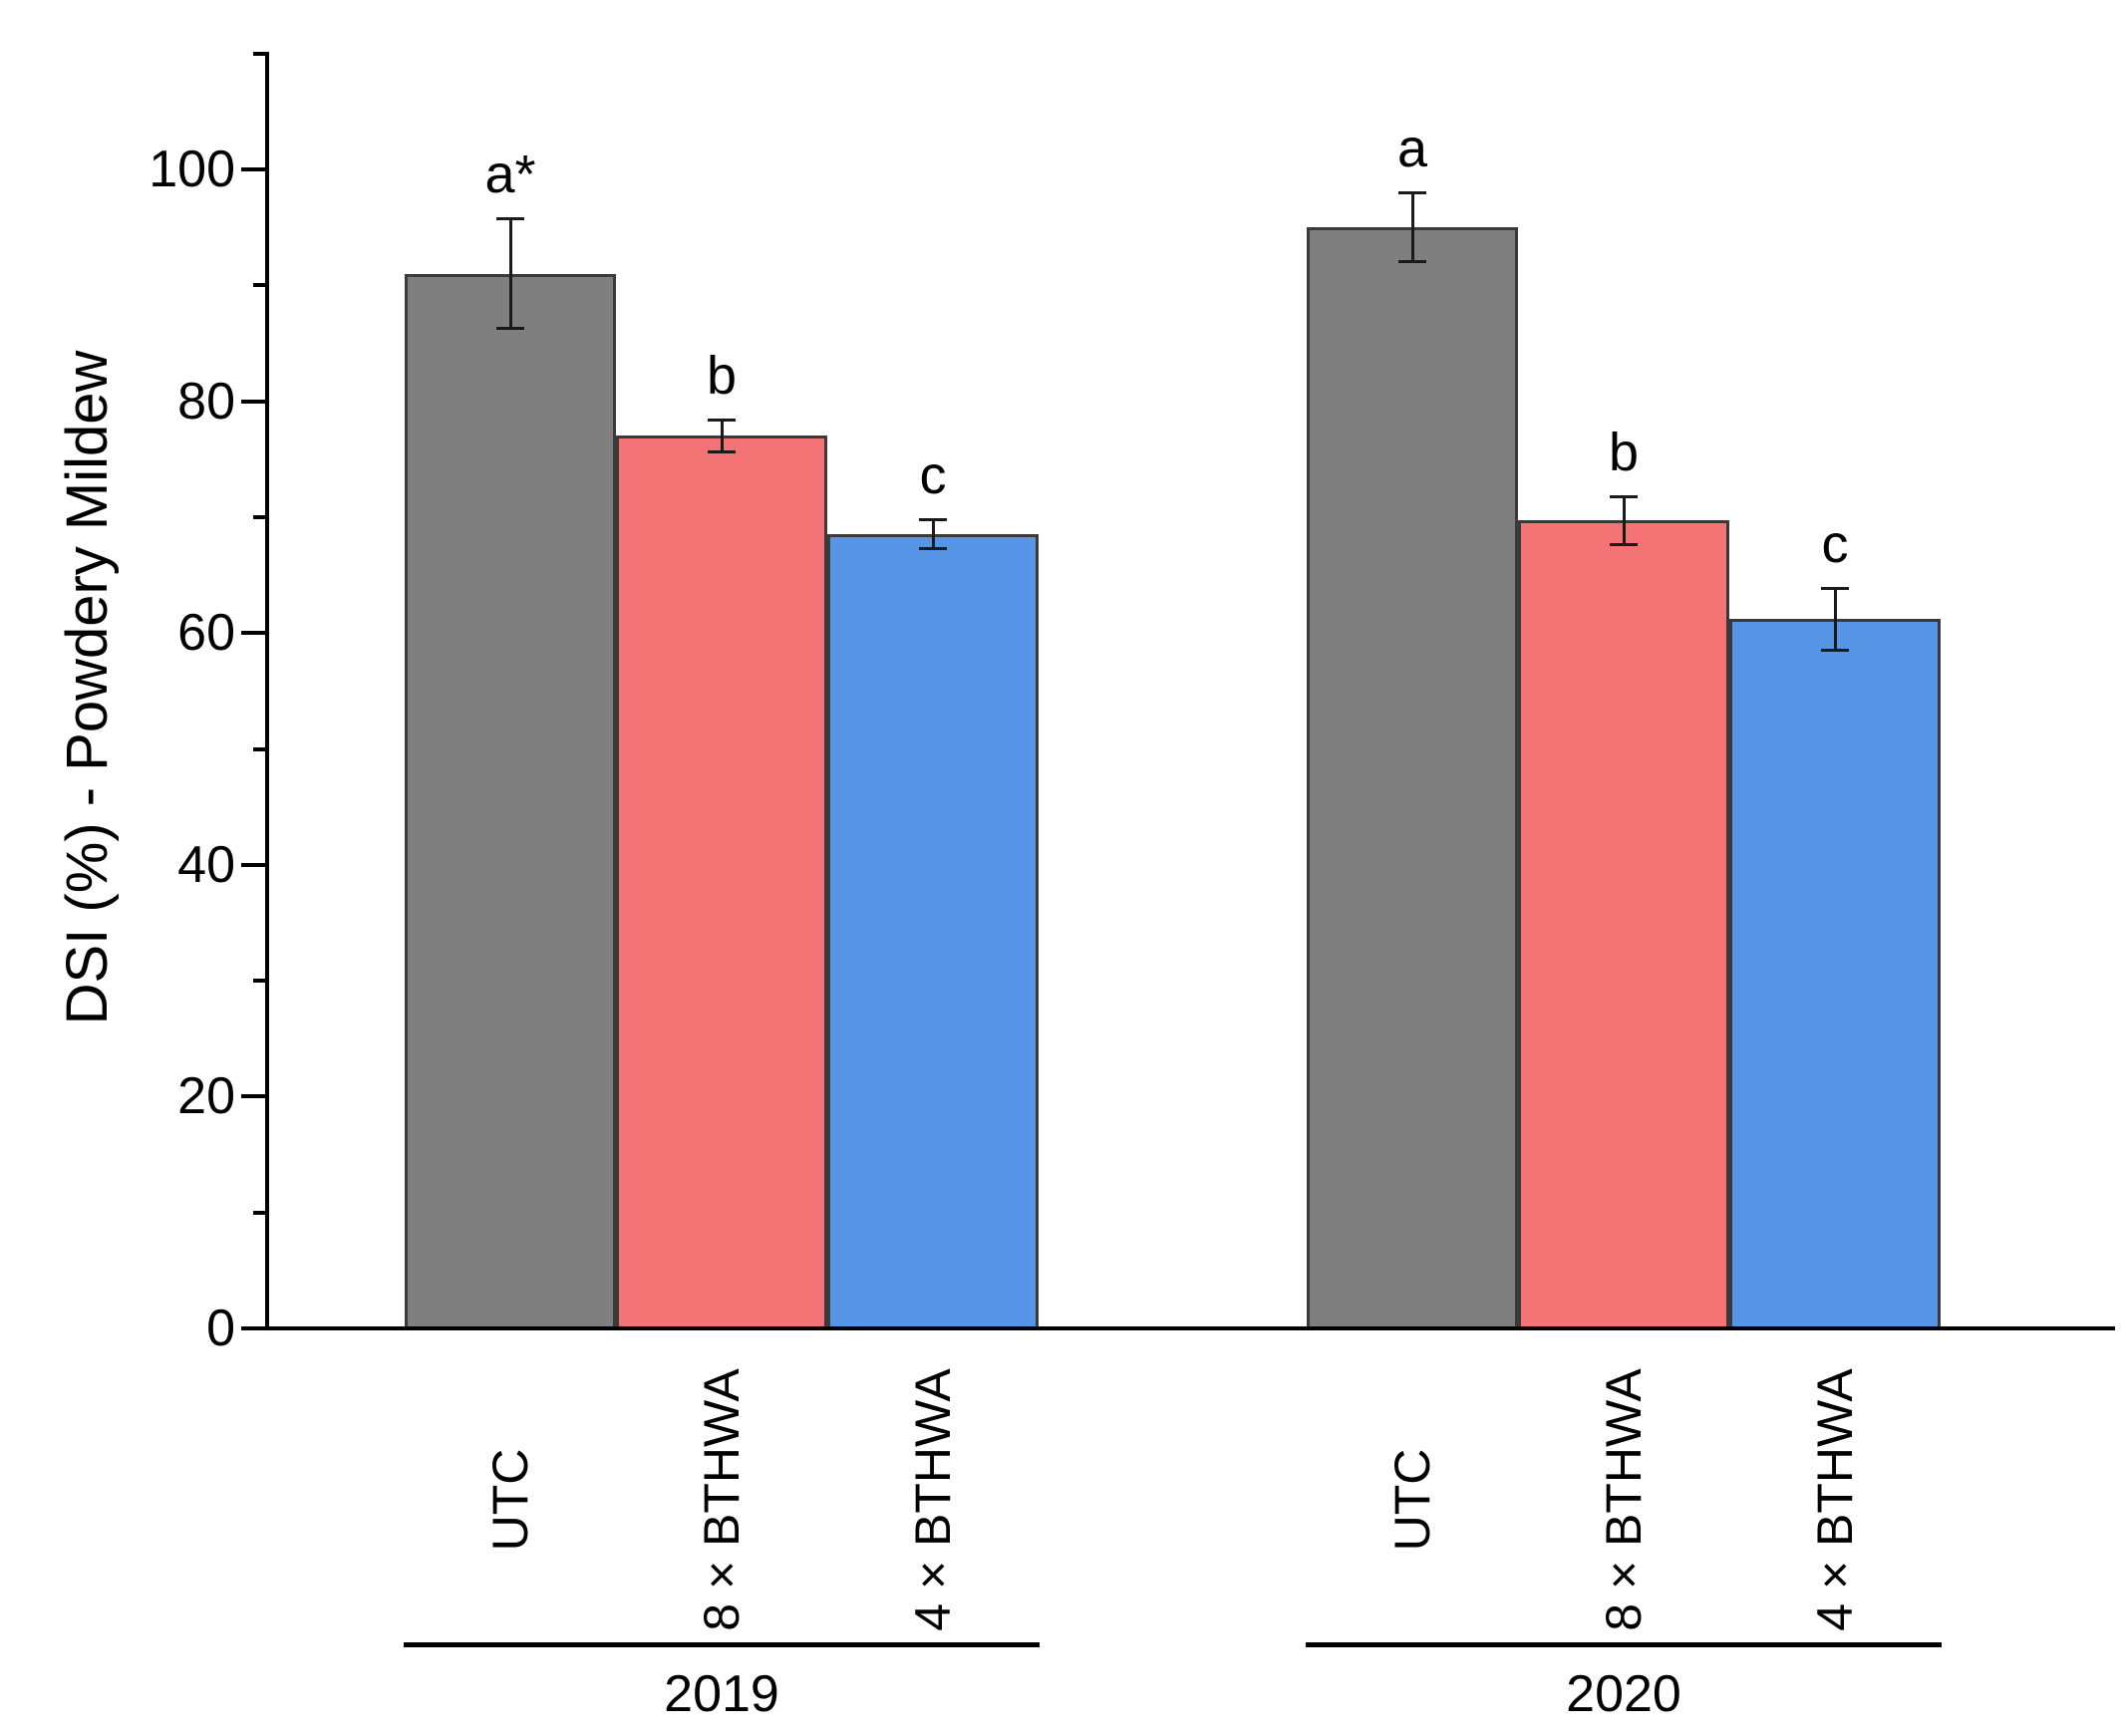  What do you see at coordinates (206, 1096) in the screenshot?
I see `y-axis-tick-label: 20` at bounding box center [206, 1096].